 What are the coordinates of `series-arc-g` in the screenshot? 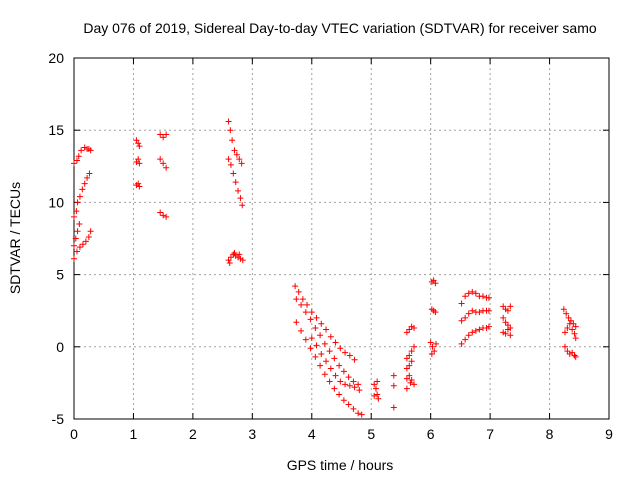 It's located at (138, 185).